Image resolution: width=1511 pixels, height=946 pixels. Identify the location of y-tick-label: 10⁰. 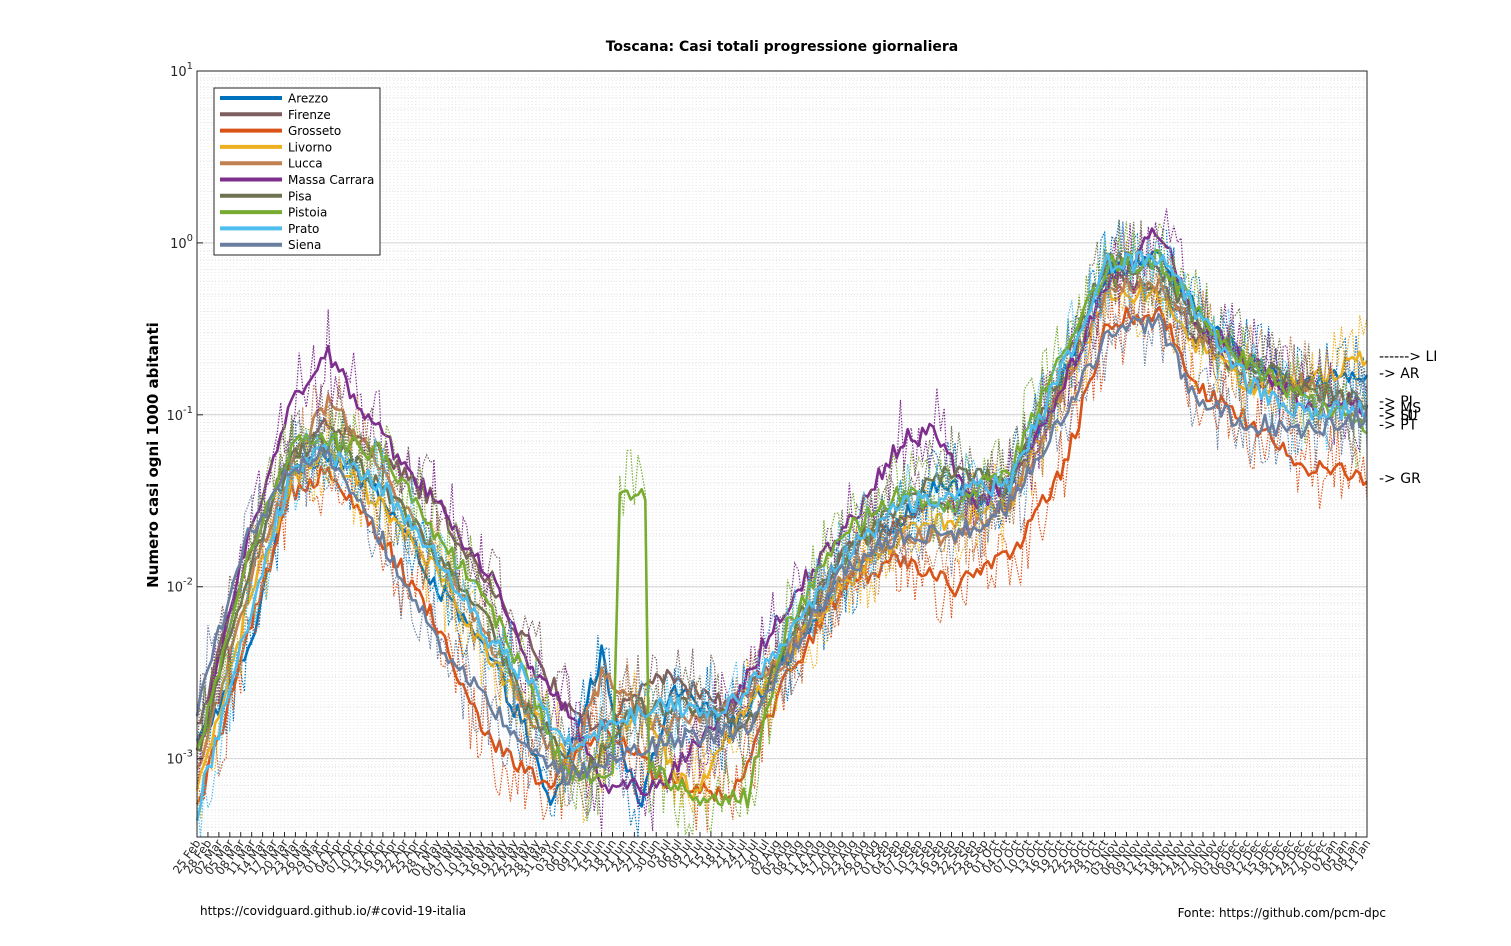
(181, 242).